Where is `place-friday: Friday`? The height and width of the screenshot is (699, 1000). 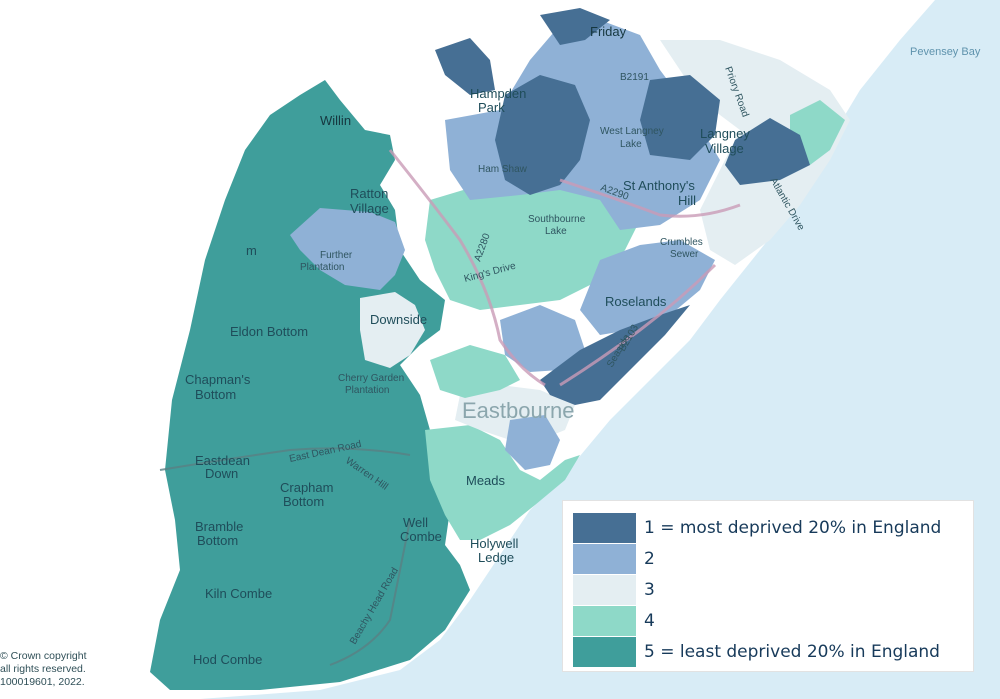
place-friday: Friday is located at coordinates (608, 31).